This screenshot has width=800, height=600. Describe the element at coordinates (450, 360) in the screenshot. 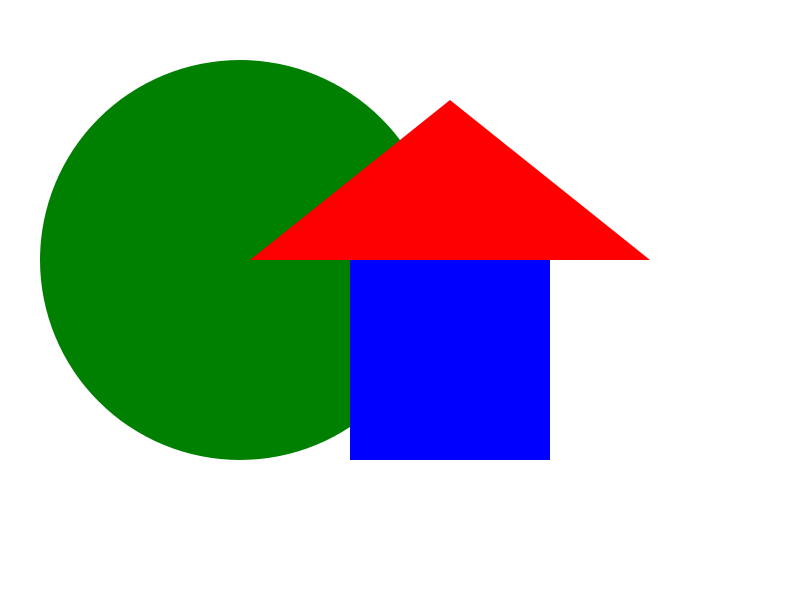

I see `blue-square` at that location.